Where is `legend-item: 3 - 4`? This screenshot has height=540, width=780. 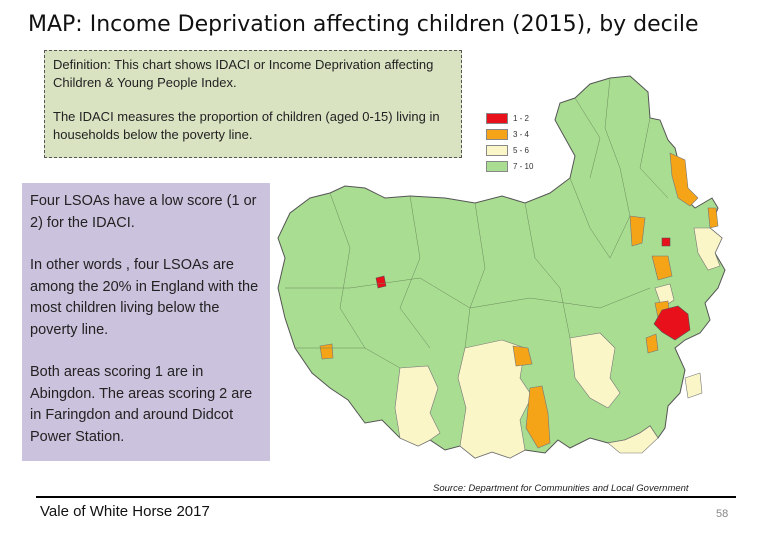
legend-item: 3 - 4 is located at coordinates (521, 134).